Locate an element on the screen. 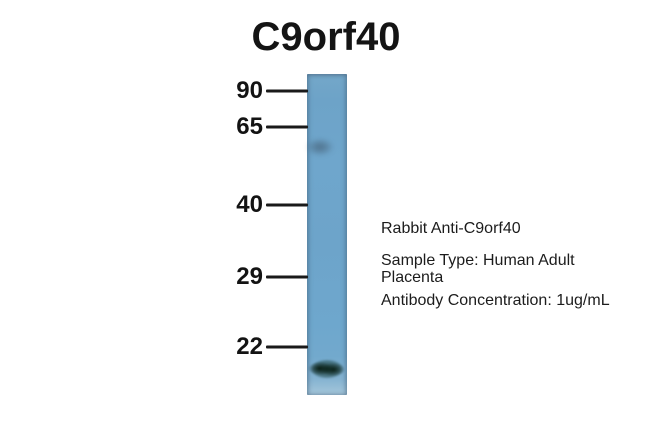 This screenshot has width=650, height=432. figure-title: C9orf40 is located at coordinates (326, 37).